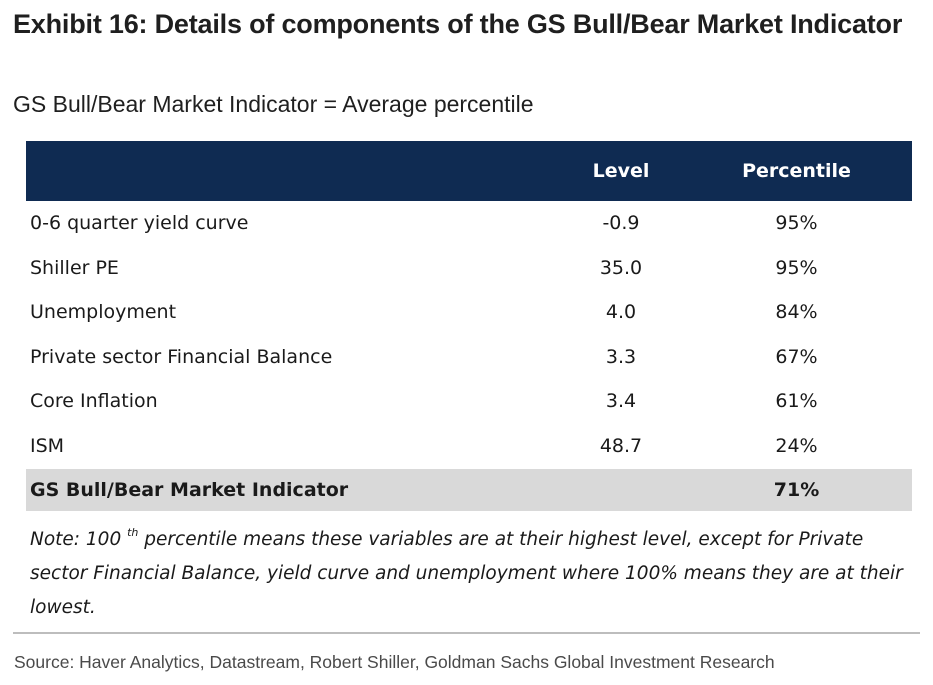  Describe the element at coordinates (469, 312) in the screenshot. I see `table-row: Unemployment 4.0 84%` at that location.